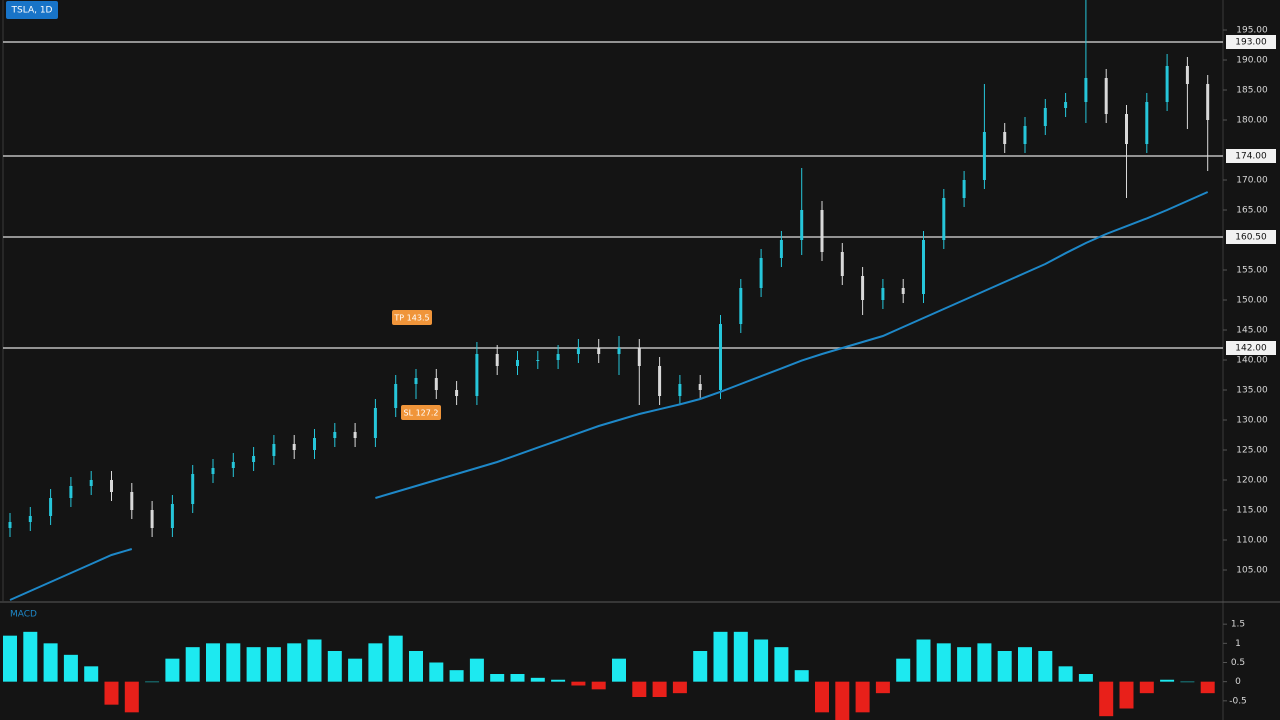 This screenshot has height=720, width=1280. I want to click on chart-title: TSLA, 1D, so click(32, 11).